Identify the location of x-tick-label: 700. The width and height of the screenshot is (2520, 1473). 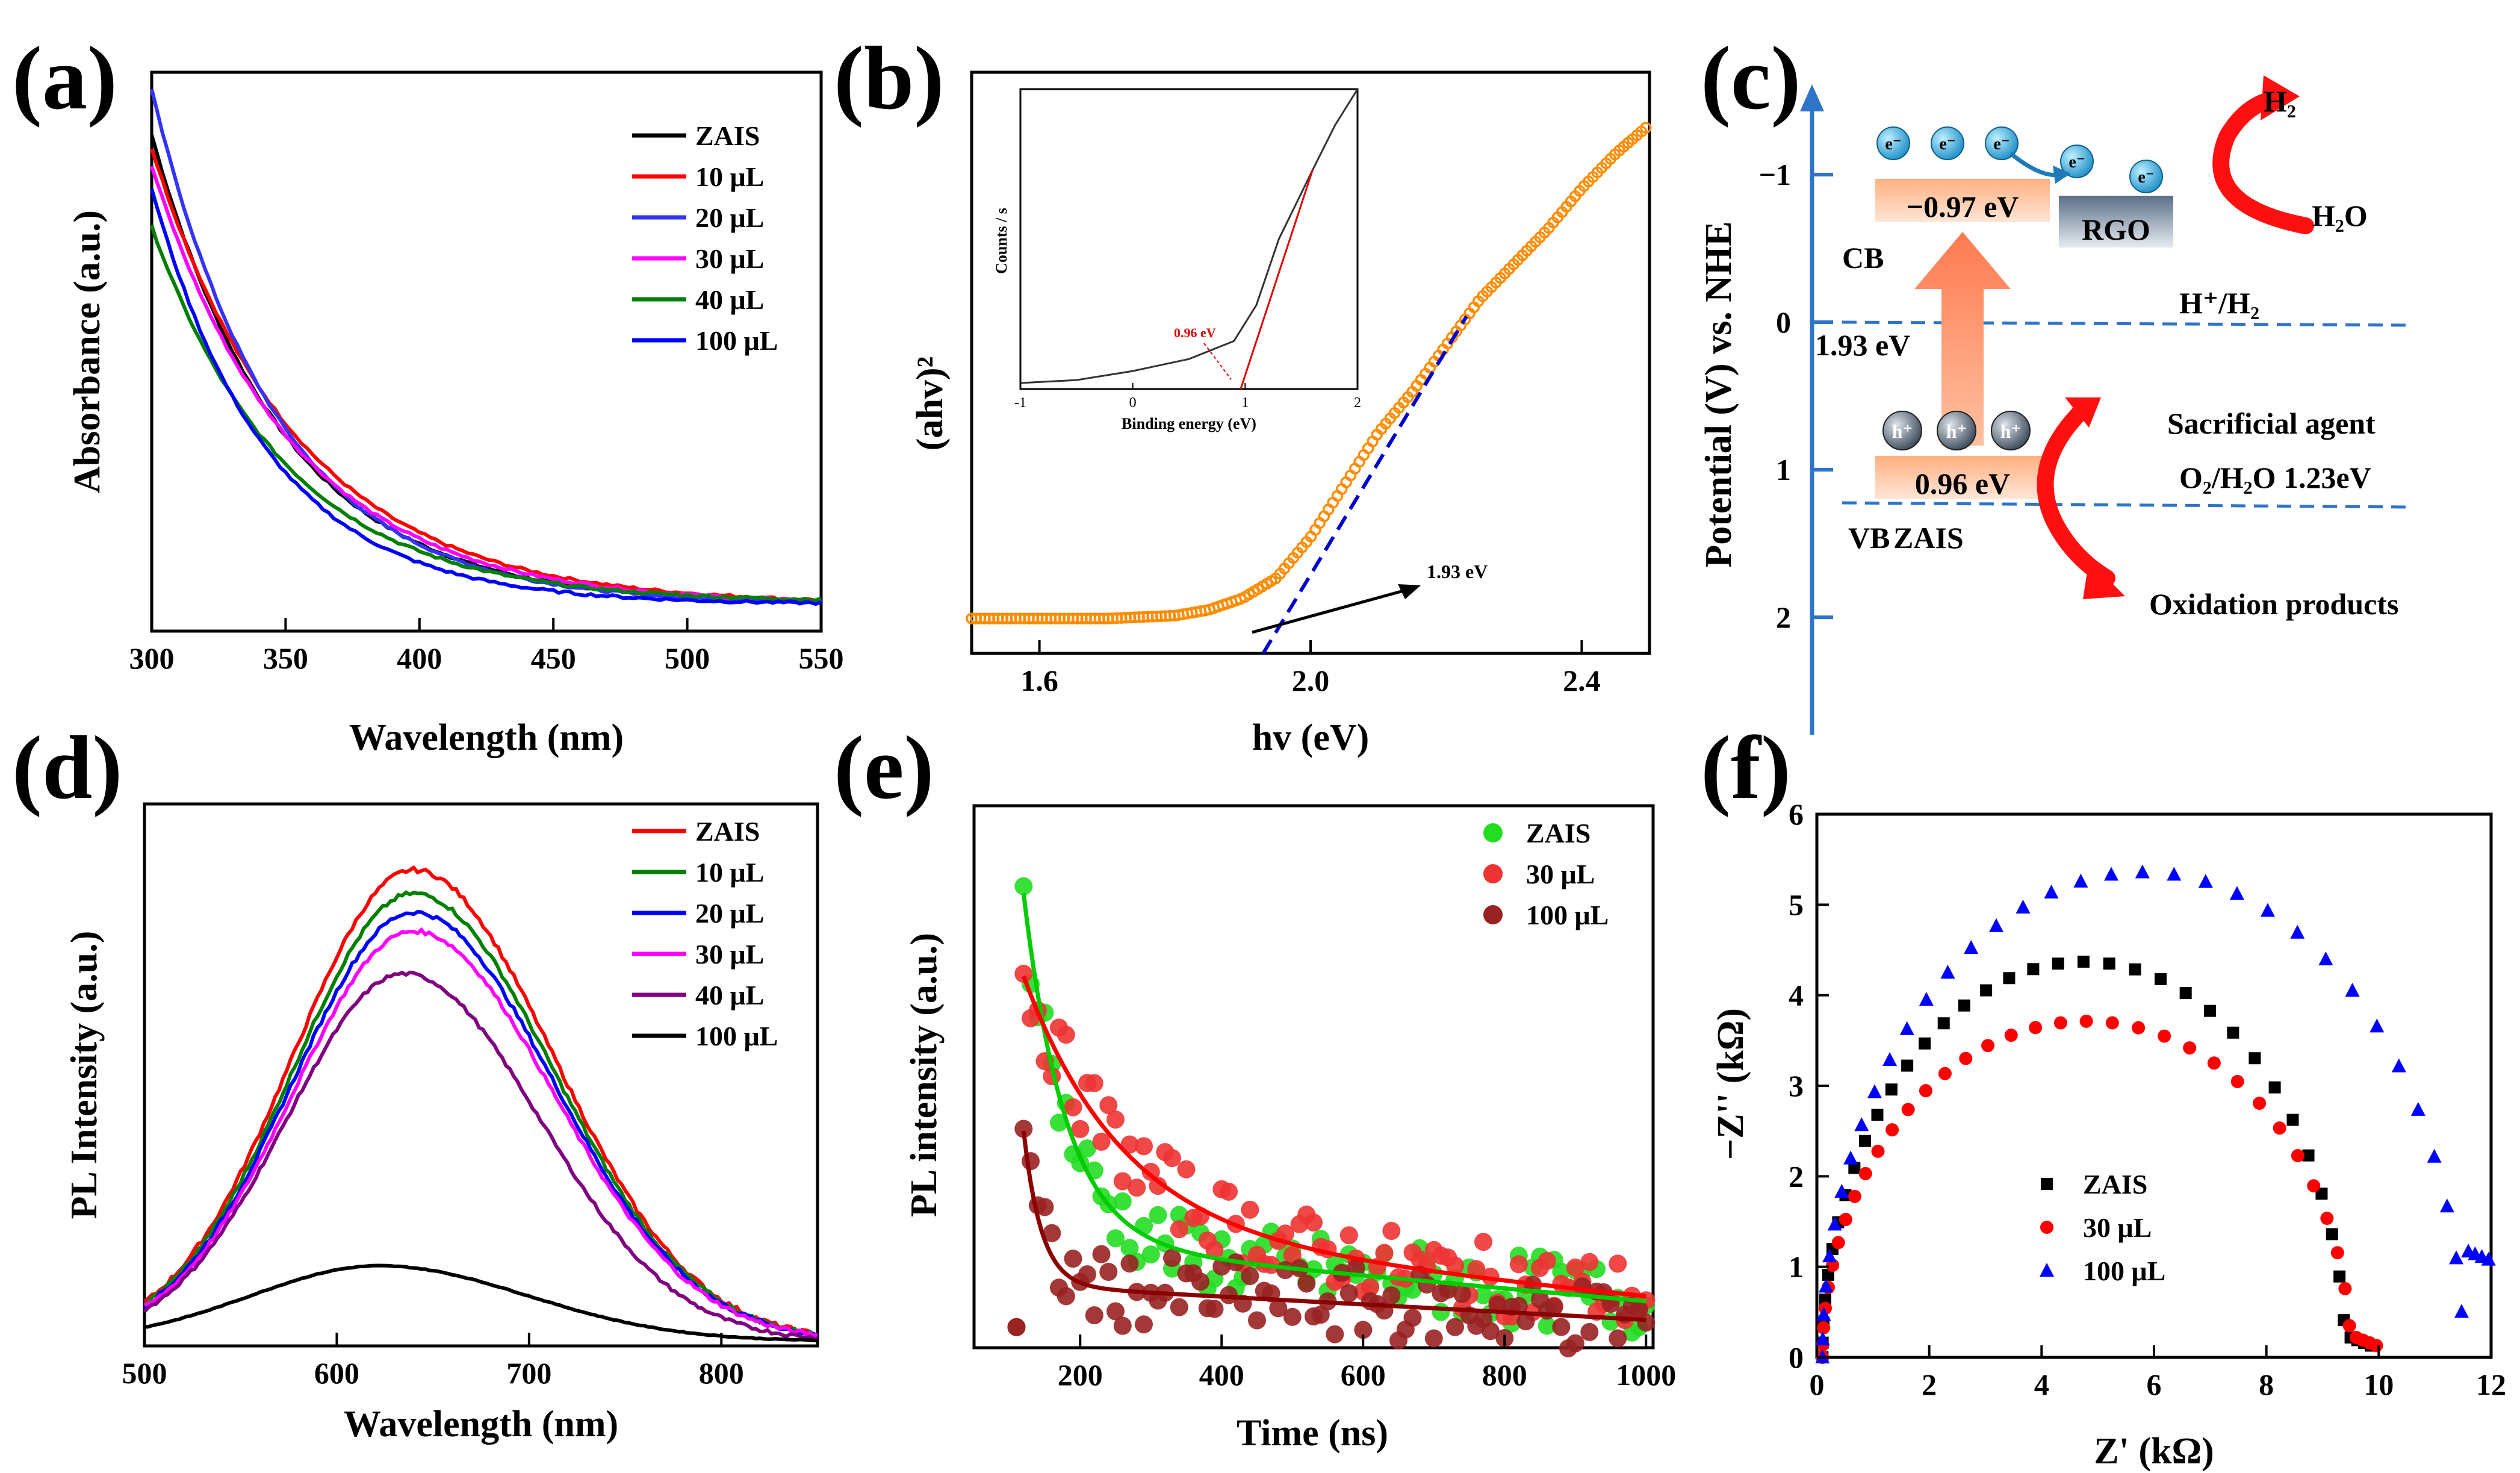
(528, 1373).